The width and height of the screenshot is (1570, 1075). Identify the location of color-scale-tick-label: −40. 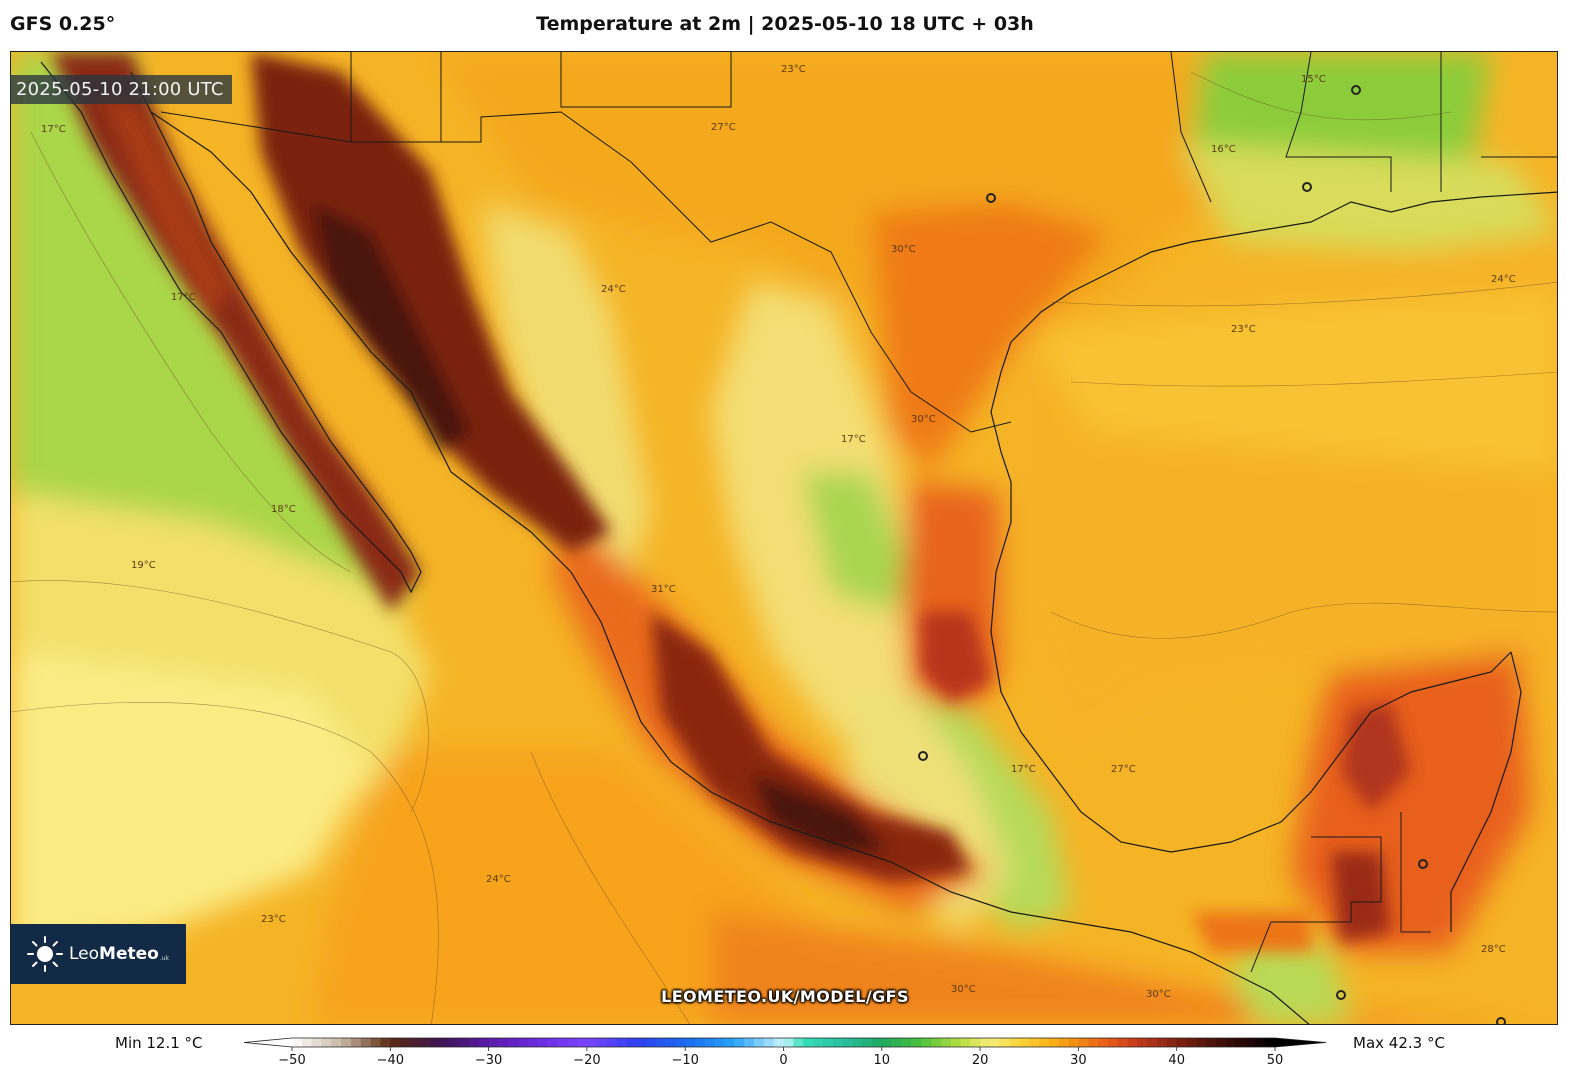
(390, 1060).